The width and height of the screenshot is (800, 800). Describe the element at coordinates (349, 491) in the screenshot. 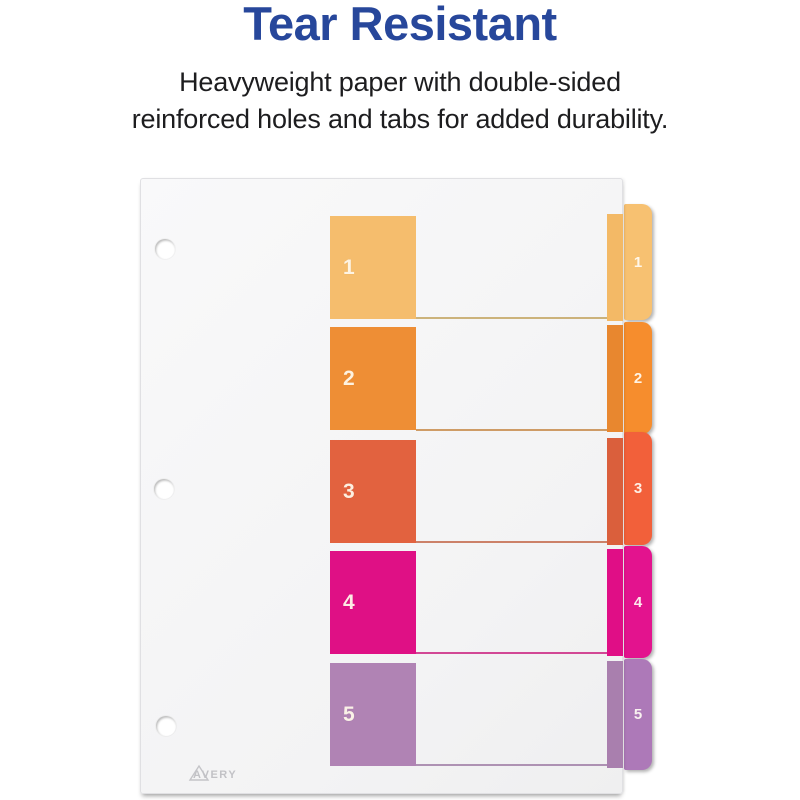

I see `toc-block-number-3: 3` at that location.